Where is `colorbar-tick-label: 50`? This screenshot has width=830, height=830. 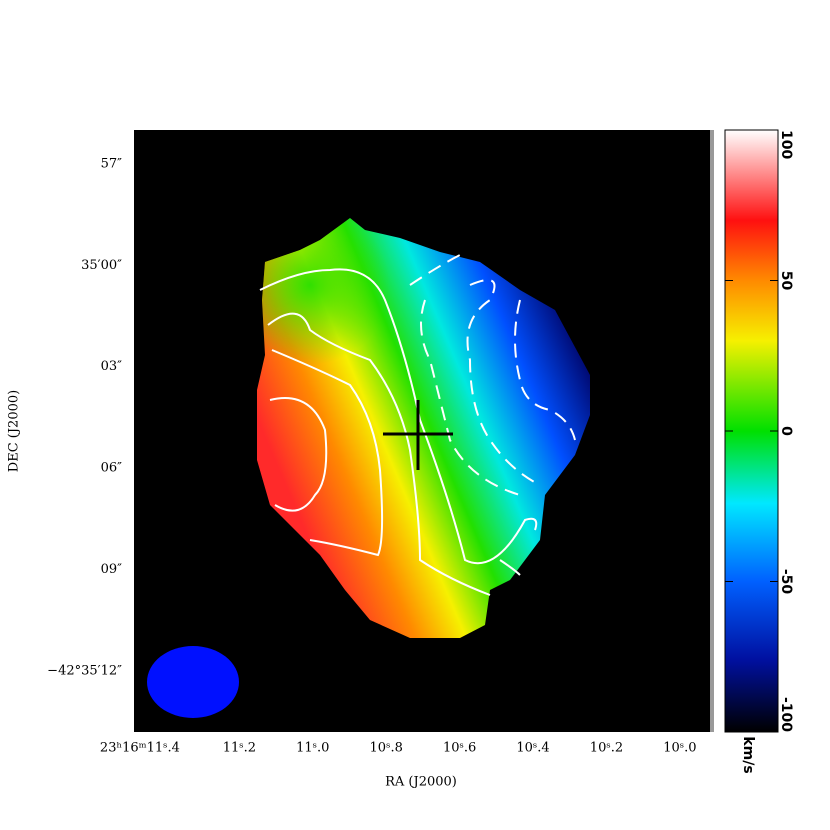 colorbar-tick-label: 50 is located at coordinates (786, 281).